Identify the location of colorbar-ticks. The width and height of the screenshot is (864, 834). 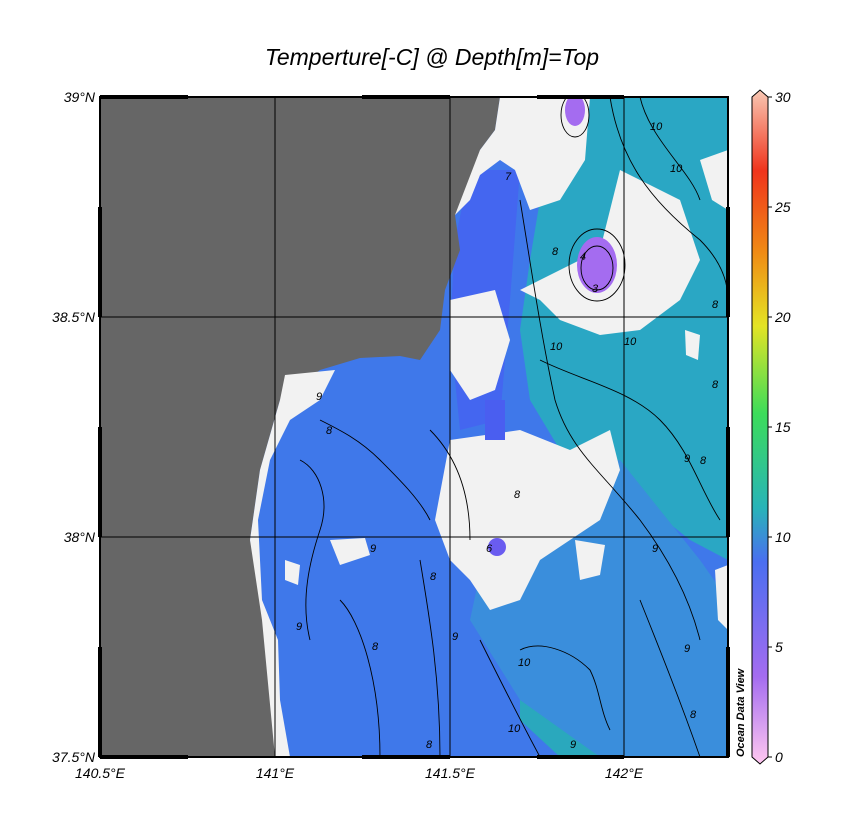
(770, 427).